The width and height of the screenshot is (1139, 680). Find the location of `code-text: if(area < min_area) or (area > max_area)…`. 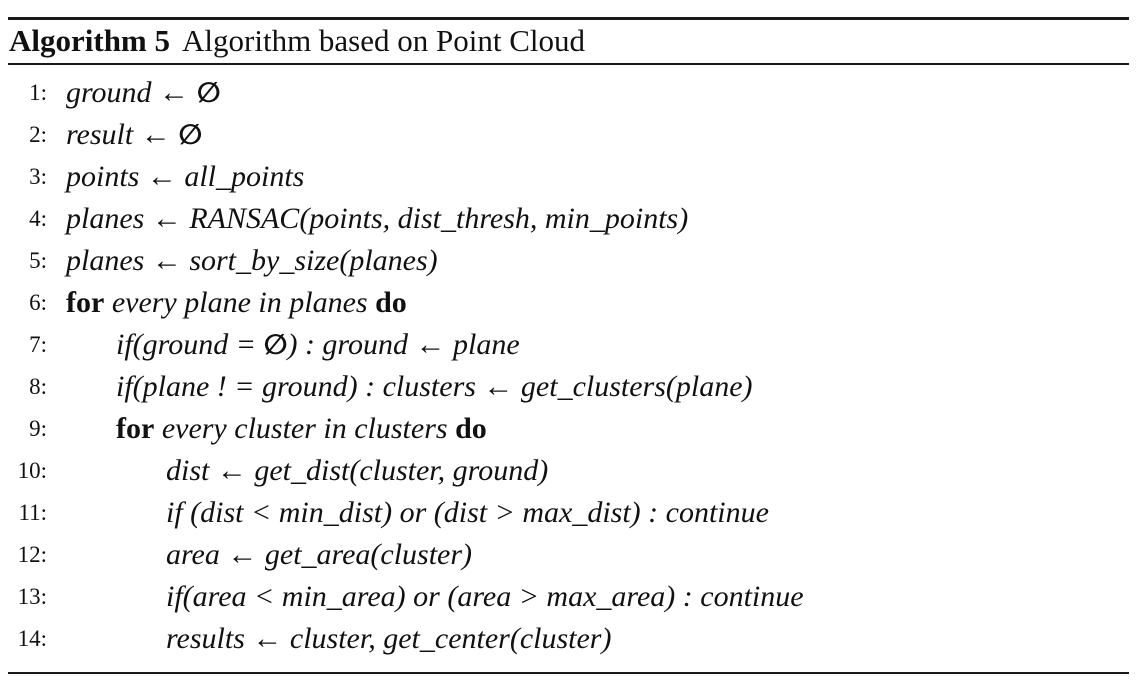

code-text: if(area < min_area) or (area > max_area)… is located at coordinates (485, 596).